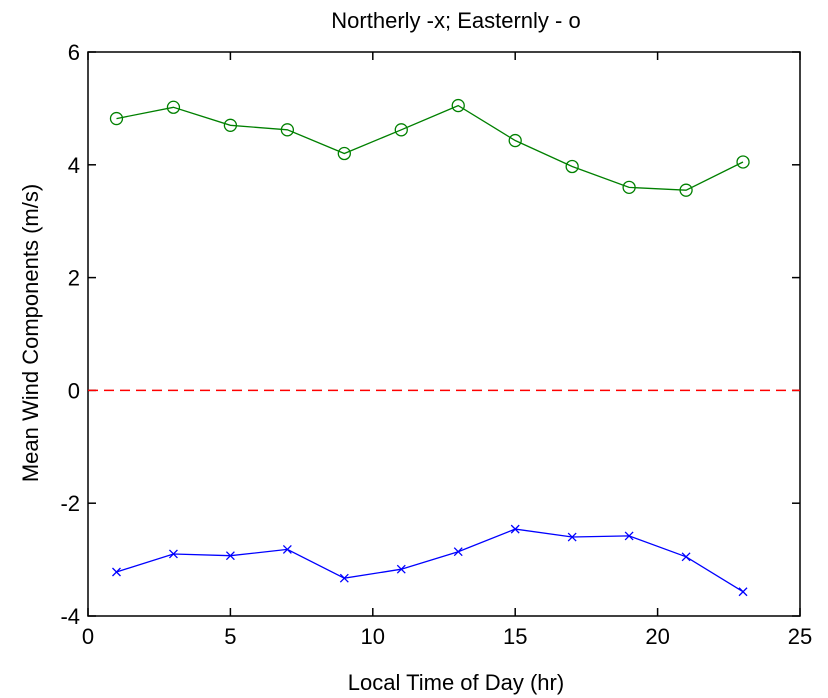  Describe the element at coordinates (74, 52) in the screenshot. I see `y-tick-label: 6` at that location.